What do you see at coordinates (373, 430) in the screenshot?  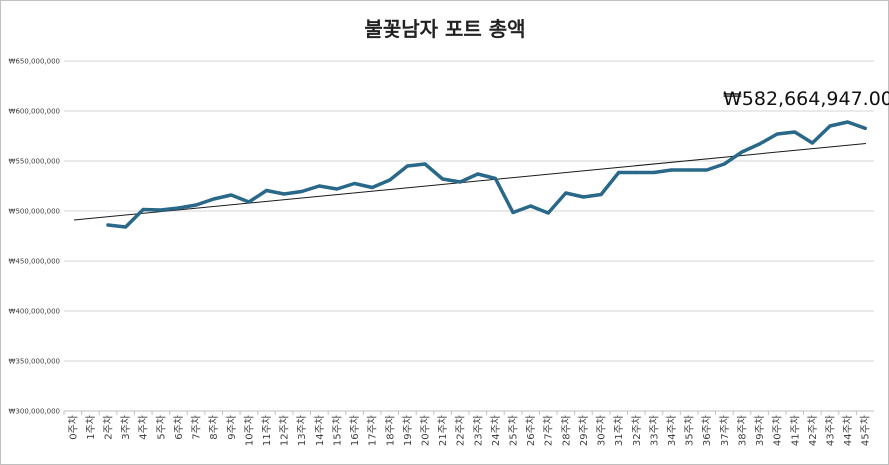 I see `x-tick-label: 17주차` at bounding box center [373, 430].